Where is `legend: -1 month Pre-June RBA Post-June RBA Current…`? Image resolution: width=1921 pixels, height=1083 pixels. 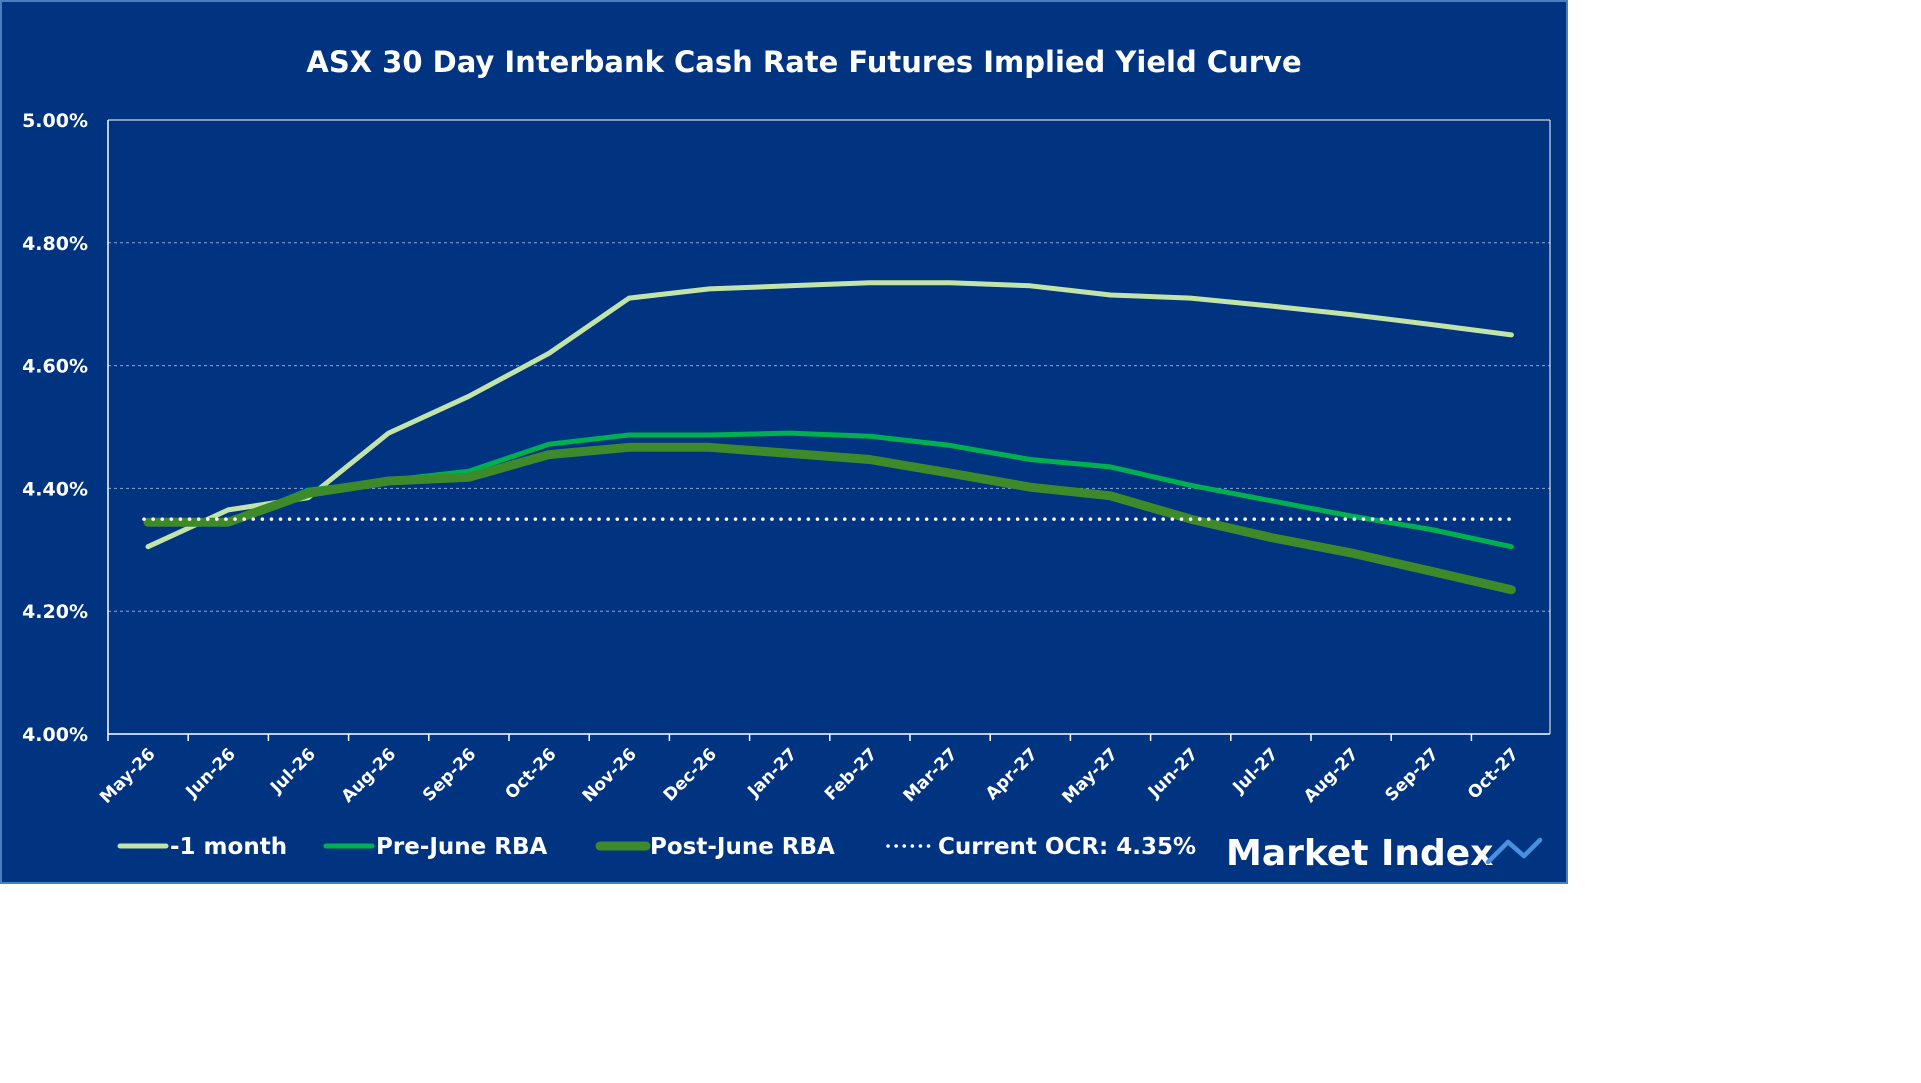
legend: -1 month Pre-June RBA Post-June RBA Current… is located at coordinates (656, 847).